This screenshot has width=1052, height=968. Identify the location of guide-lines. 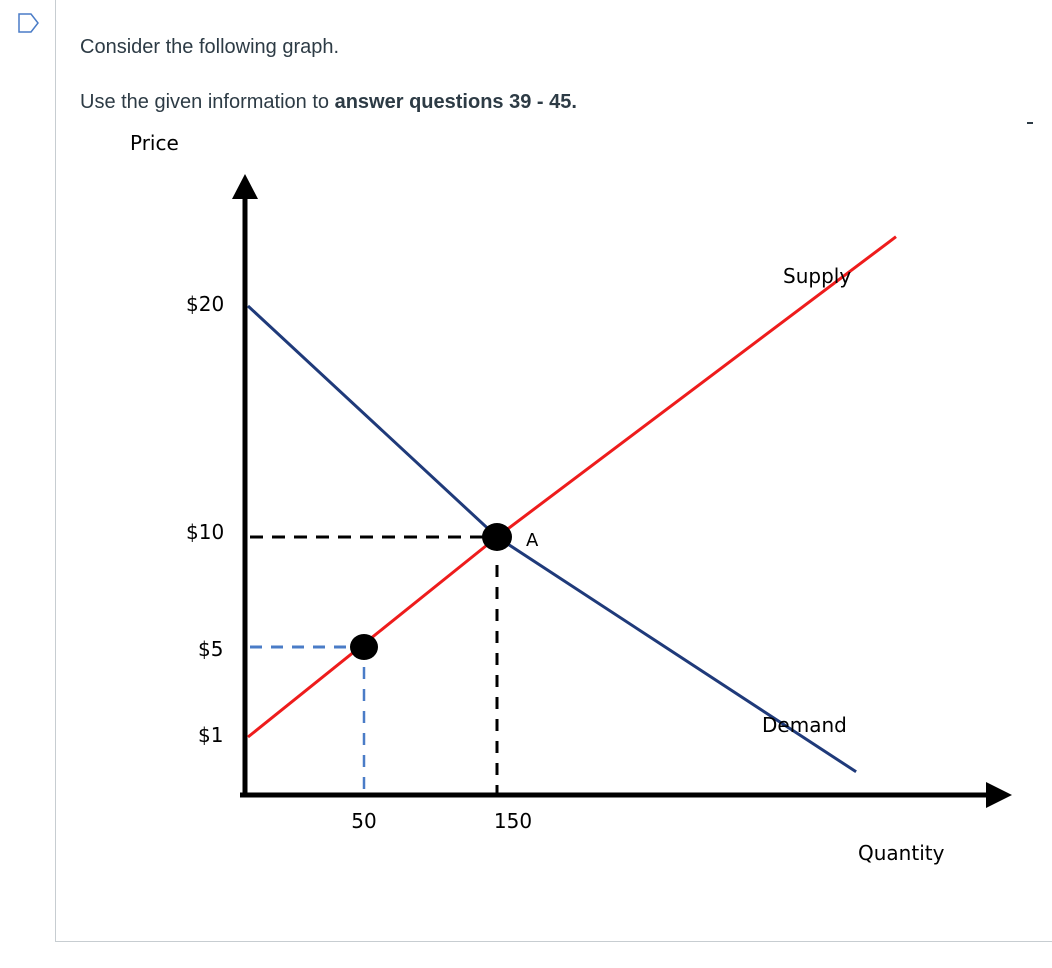
(374, 664).